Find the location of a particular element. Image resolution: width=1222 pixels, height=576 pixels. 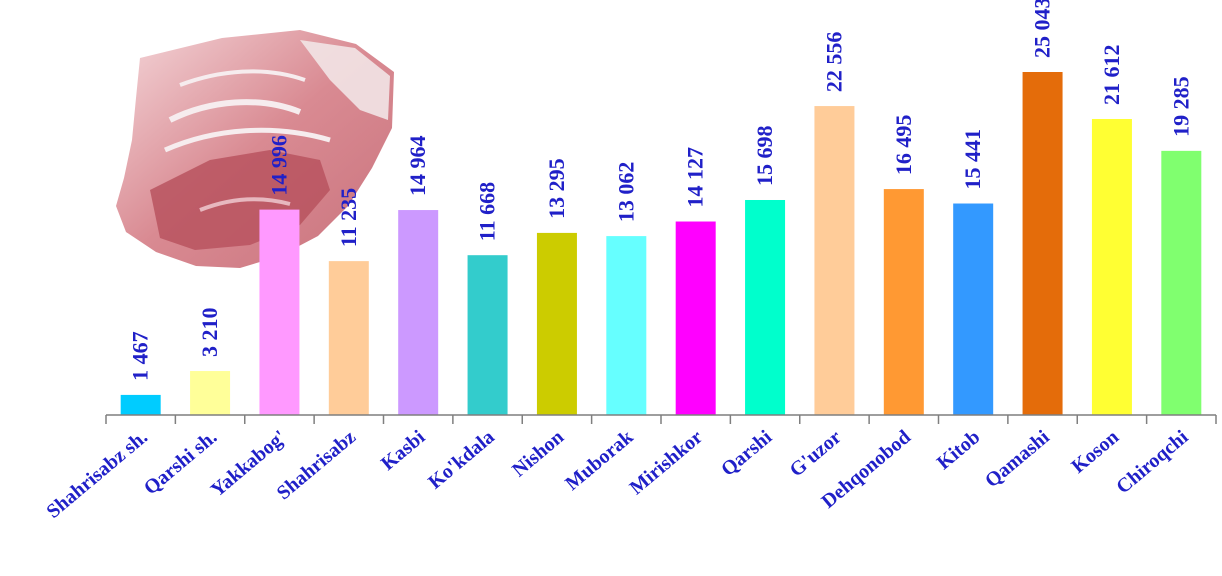

category-label-ko-kdala: Ko'kdala is located at coordinates (461, 460).